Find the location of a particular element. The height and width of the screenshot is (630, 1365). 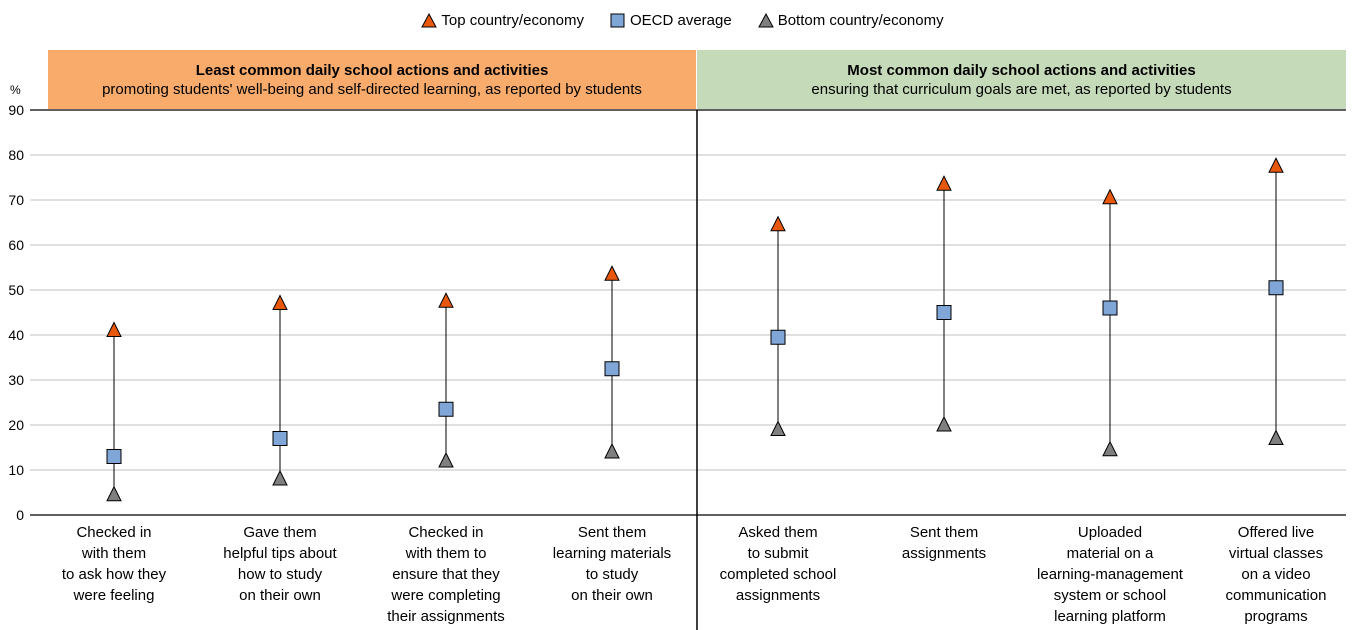

x-category-label-line: on a video is located at coordinates (1276, 574).